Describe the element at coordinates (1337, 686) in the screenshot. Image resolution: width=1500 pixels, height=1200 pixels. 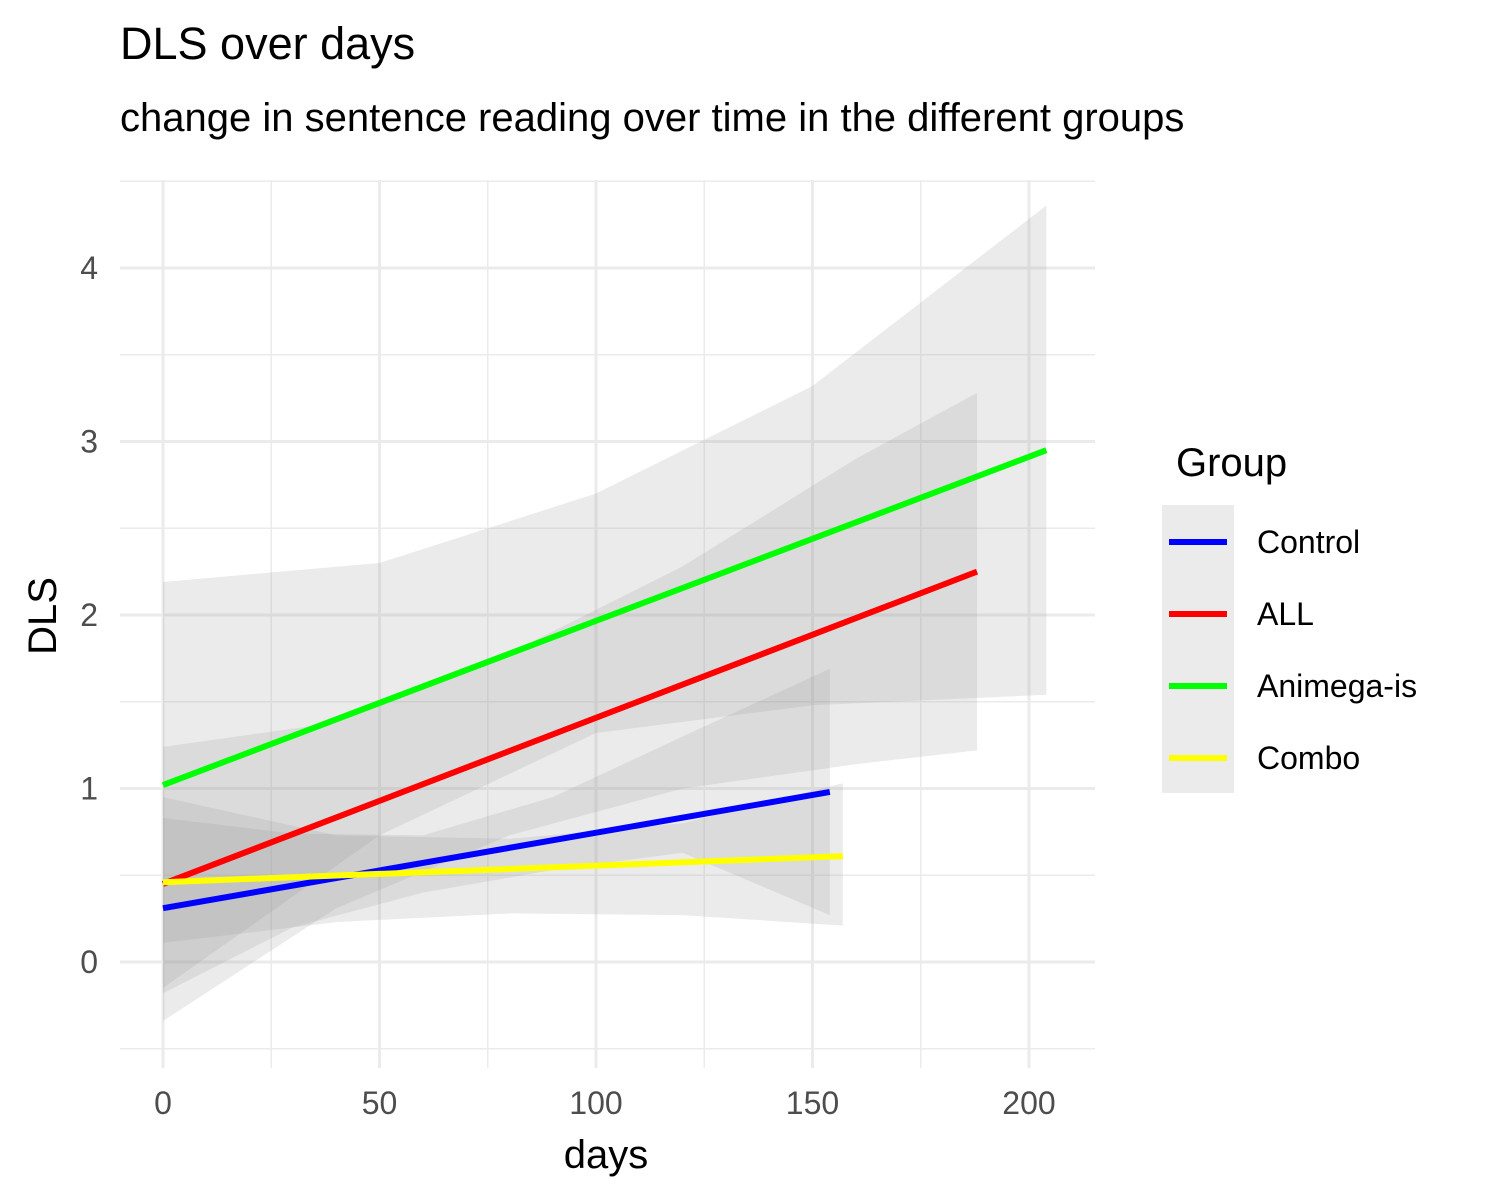
I see `legend-label: Animega-is` at that location.